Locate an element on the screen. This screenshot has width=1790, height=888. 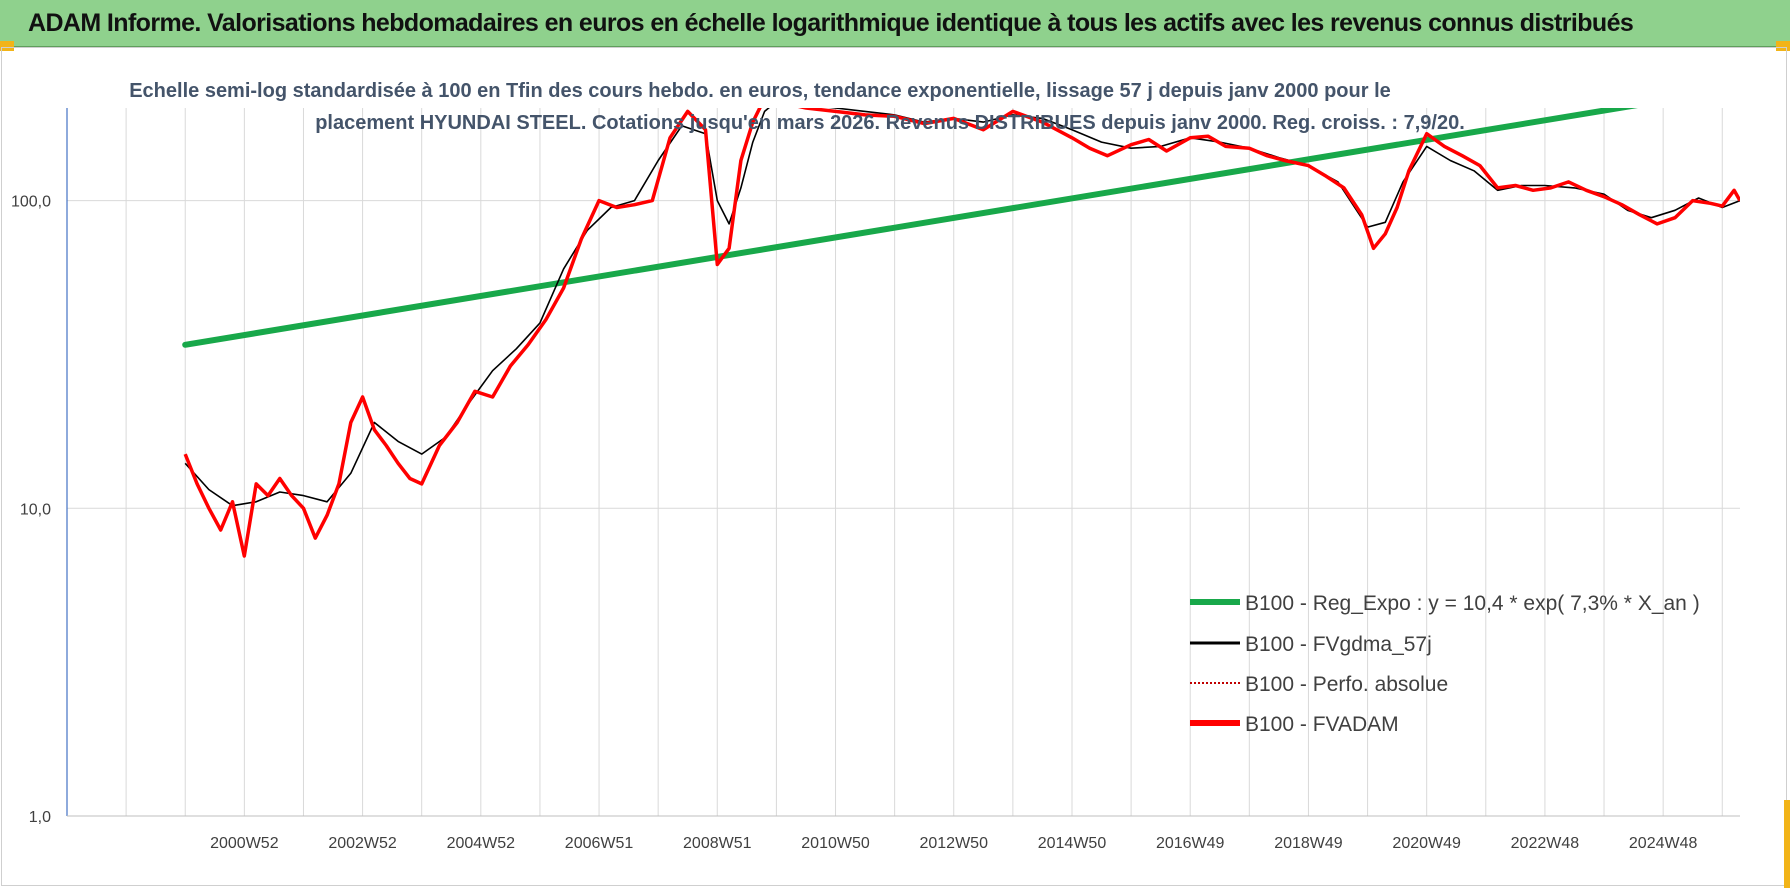
legend-label-perf: B100 - Perfo. absolue is located at coordinates (1346, 684).